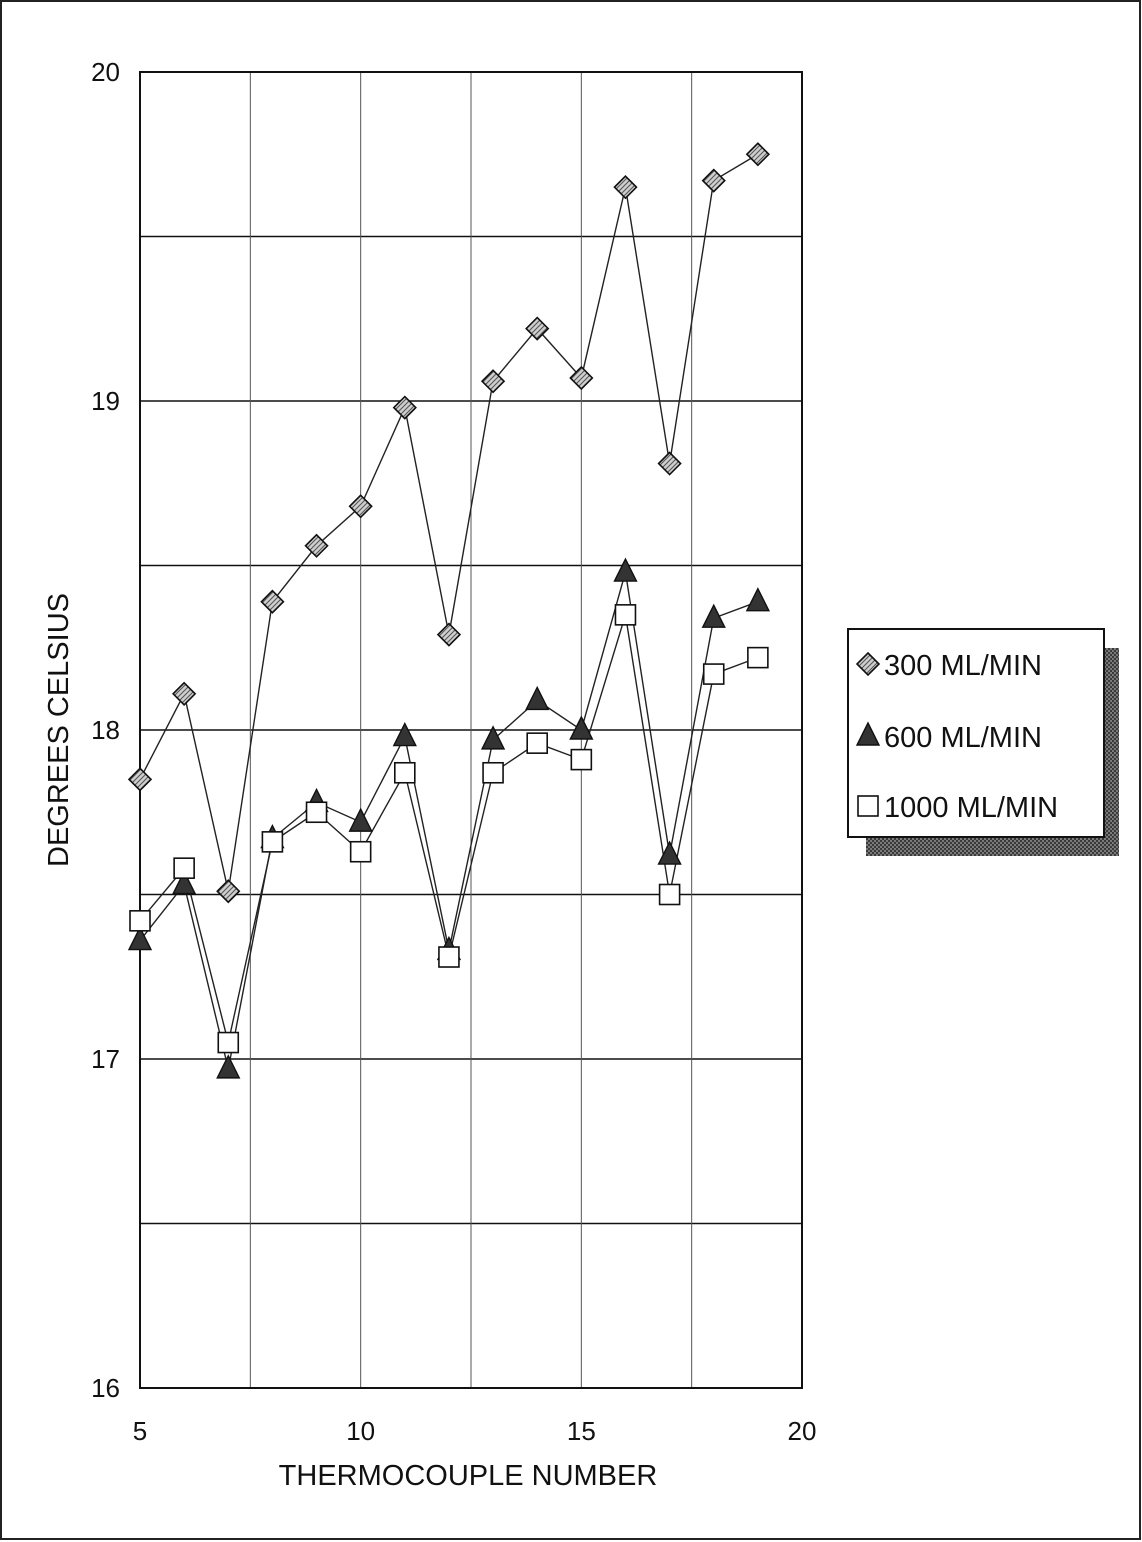 The height and width of the screenshot is (1542, 1142). I want to click on y-tick-labels: 16 17 18 19 20, so click(105, 730).